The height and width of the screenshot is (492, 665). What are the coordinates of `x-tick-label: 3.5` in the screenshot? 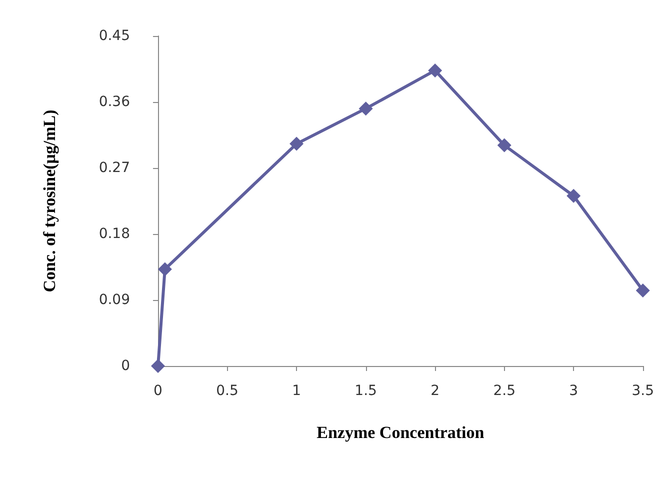 It's located at (643, 391).